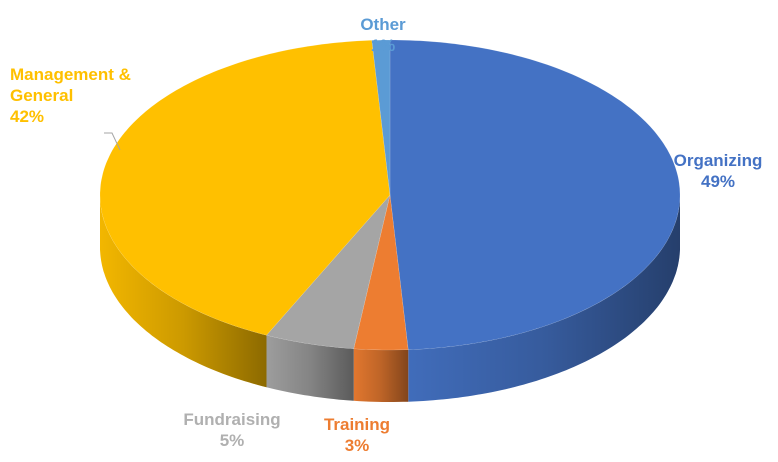  I want to click on label-value: 3%, so click(357, 445).